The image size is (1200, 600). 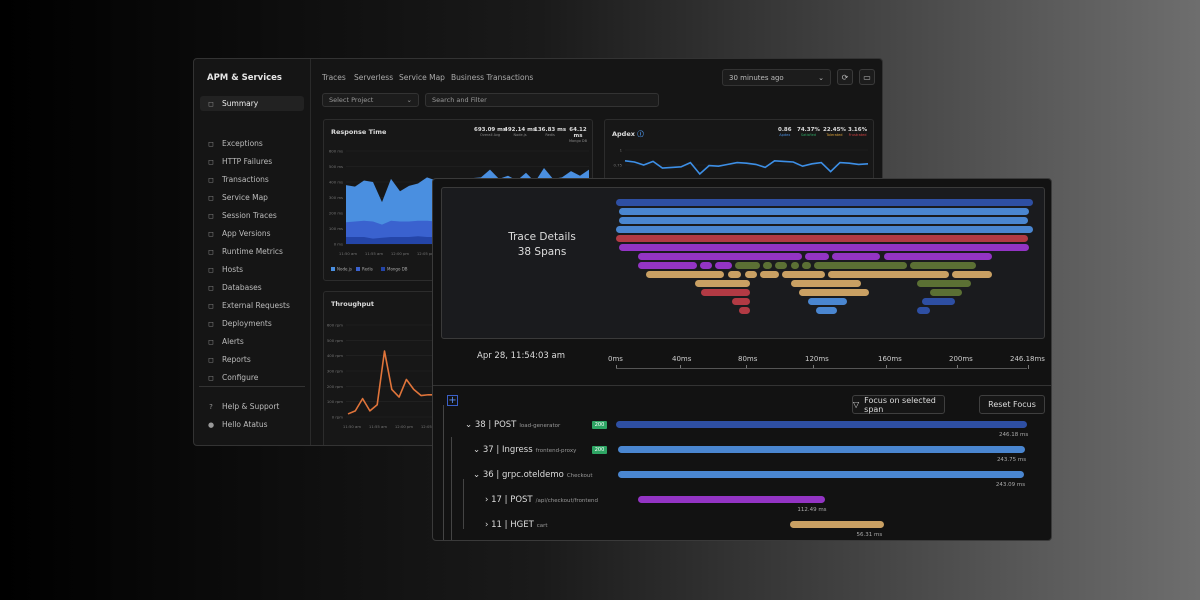 What do you see at coordinates (252, 305) in the screenshot?
I see `sidebar-item-external-requests: ◻ External Requests` at bounding box center [252, 305].